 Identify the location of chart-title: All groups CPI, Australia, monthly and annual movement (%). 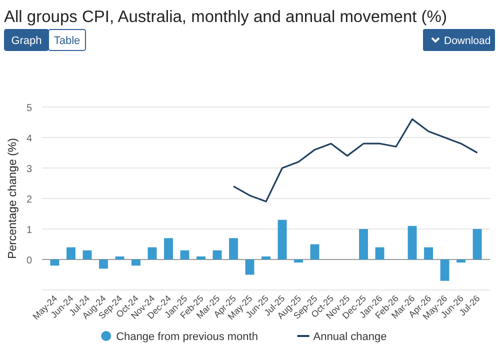
(225, 17).